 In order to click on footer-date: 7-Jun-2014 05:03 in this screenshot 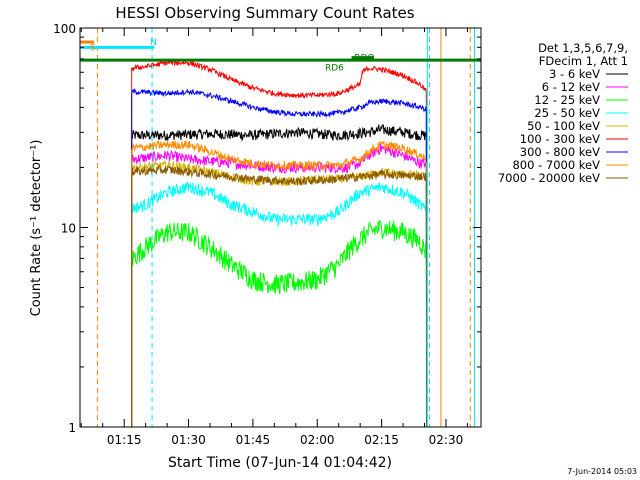, I will do `click(602, 471)`.